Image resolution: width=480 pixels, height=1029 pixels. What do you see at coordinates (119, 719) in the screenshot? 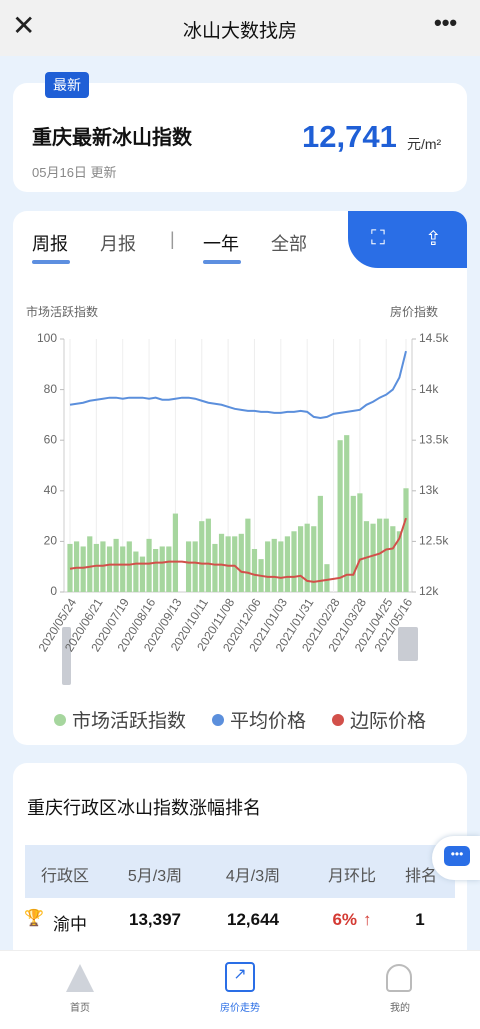
I see `legend-item: 市场活跃指数` at bounding box center [119, 719].